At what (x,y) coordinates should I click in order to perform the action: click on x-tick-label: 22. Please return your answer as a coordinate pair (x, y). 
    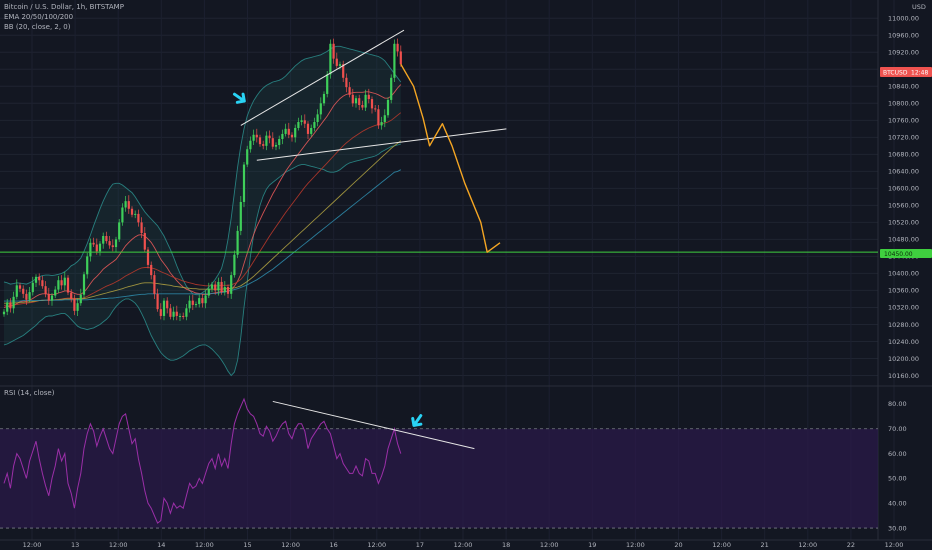
    Looking at the image, I should click on (851, 545).